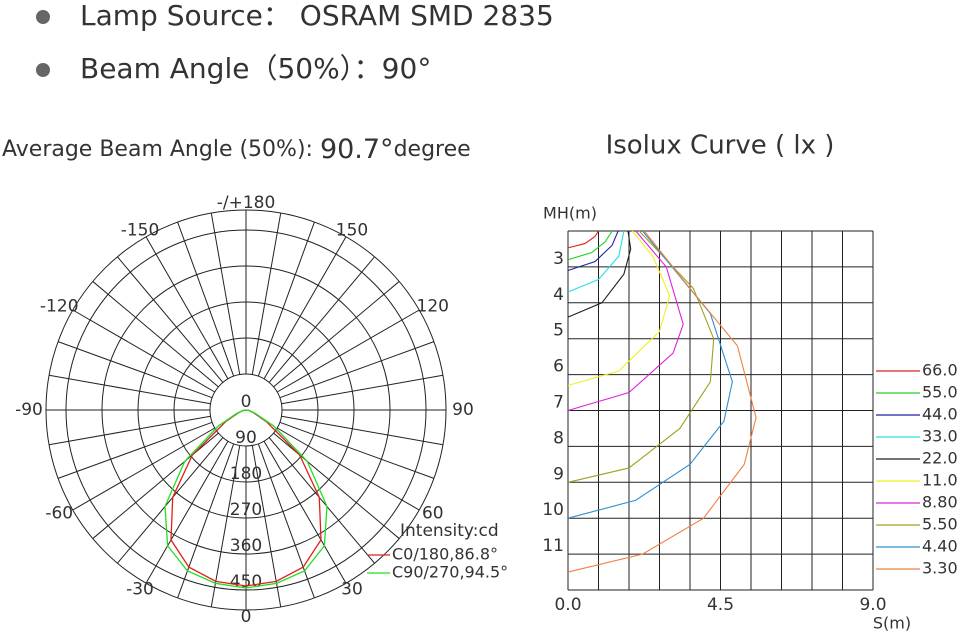  Describe the element at coordinates (940, 458) in the screenshot. I see `legend-label: 22.0` at that location.